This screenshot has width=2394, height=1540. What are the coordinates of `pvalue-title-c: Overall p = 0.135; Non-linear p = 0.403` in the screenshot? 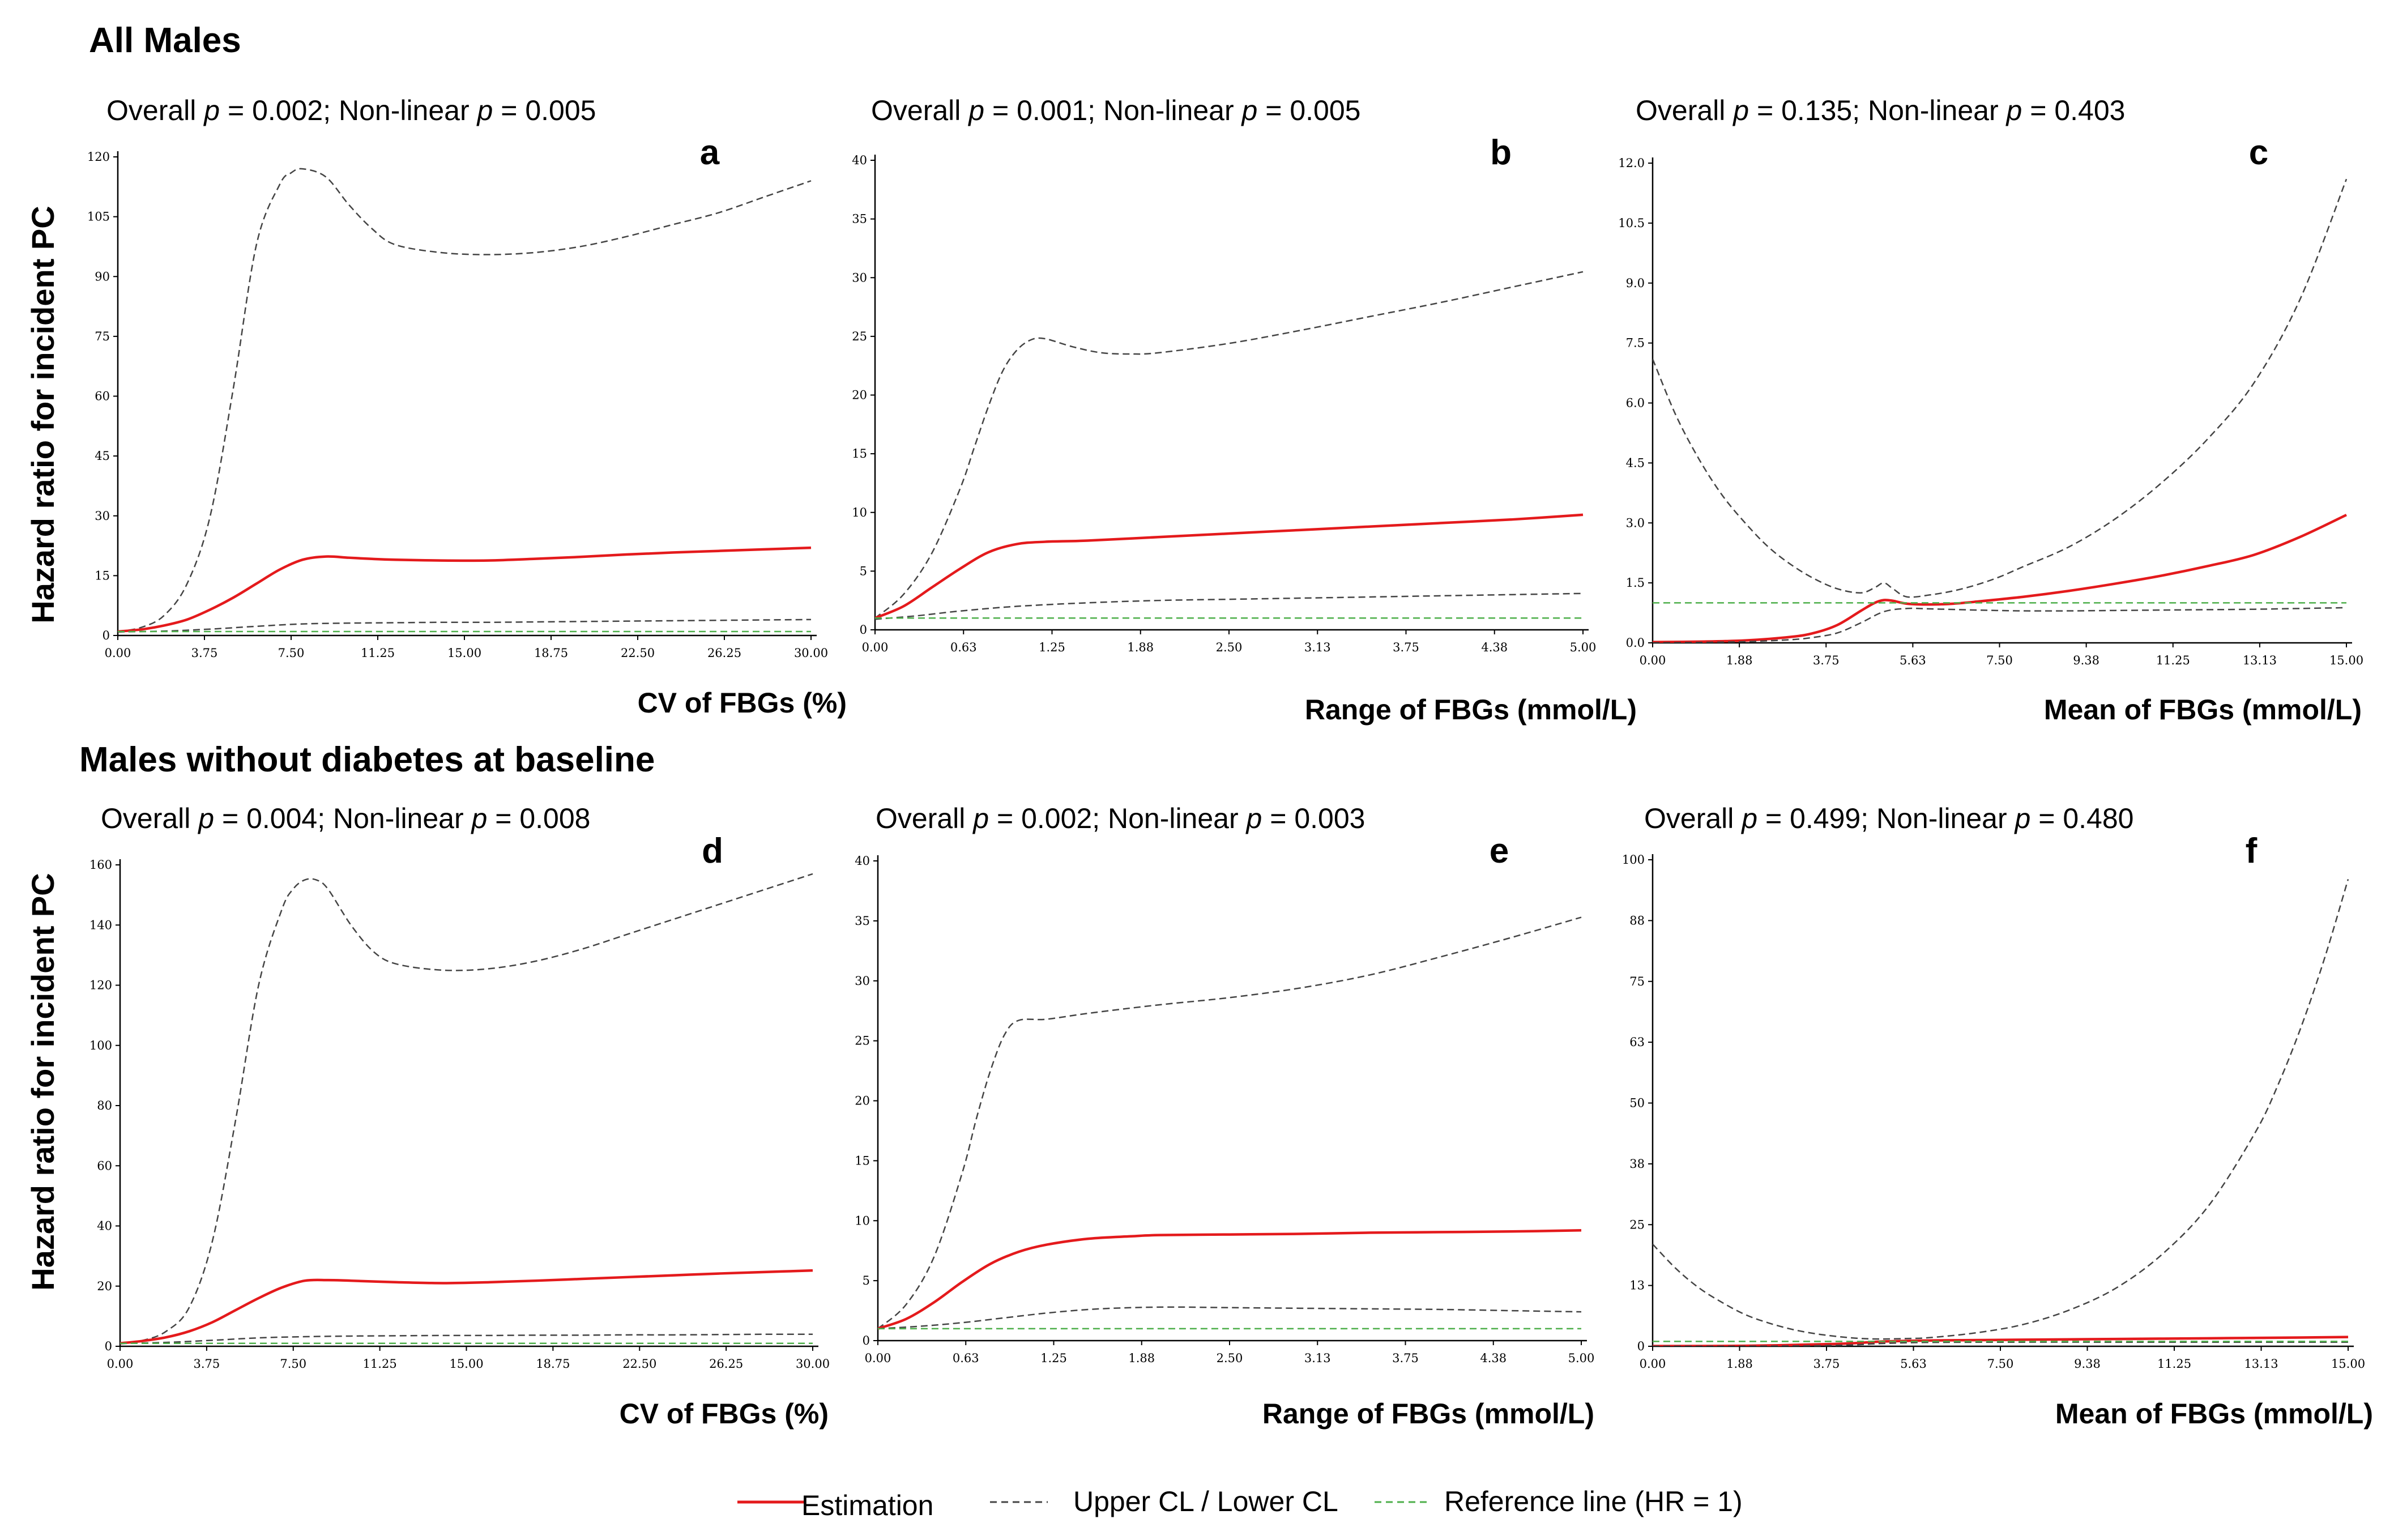 It's located at (1881, 110).